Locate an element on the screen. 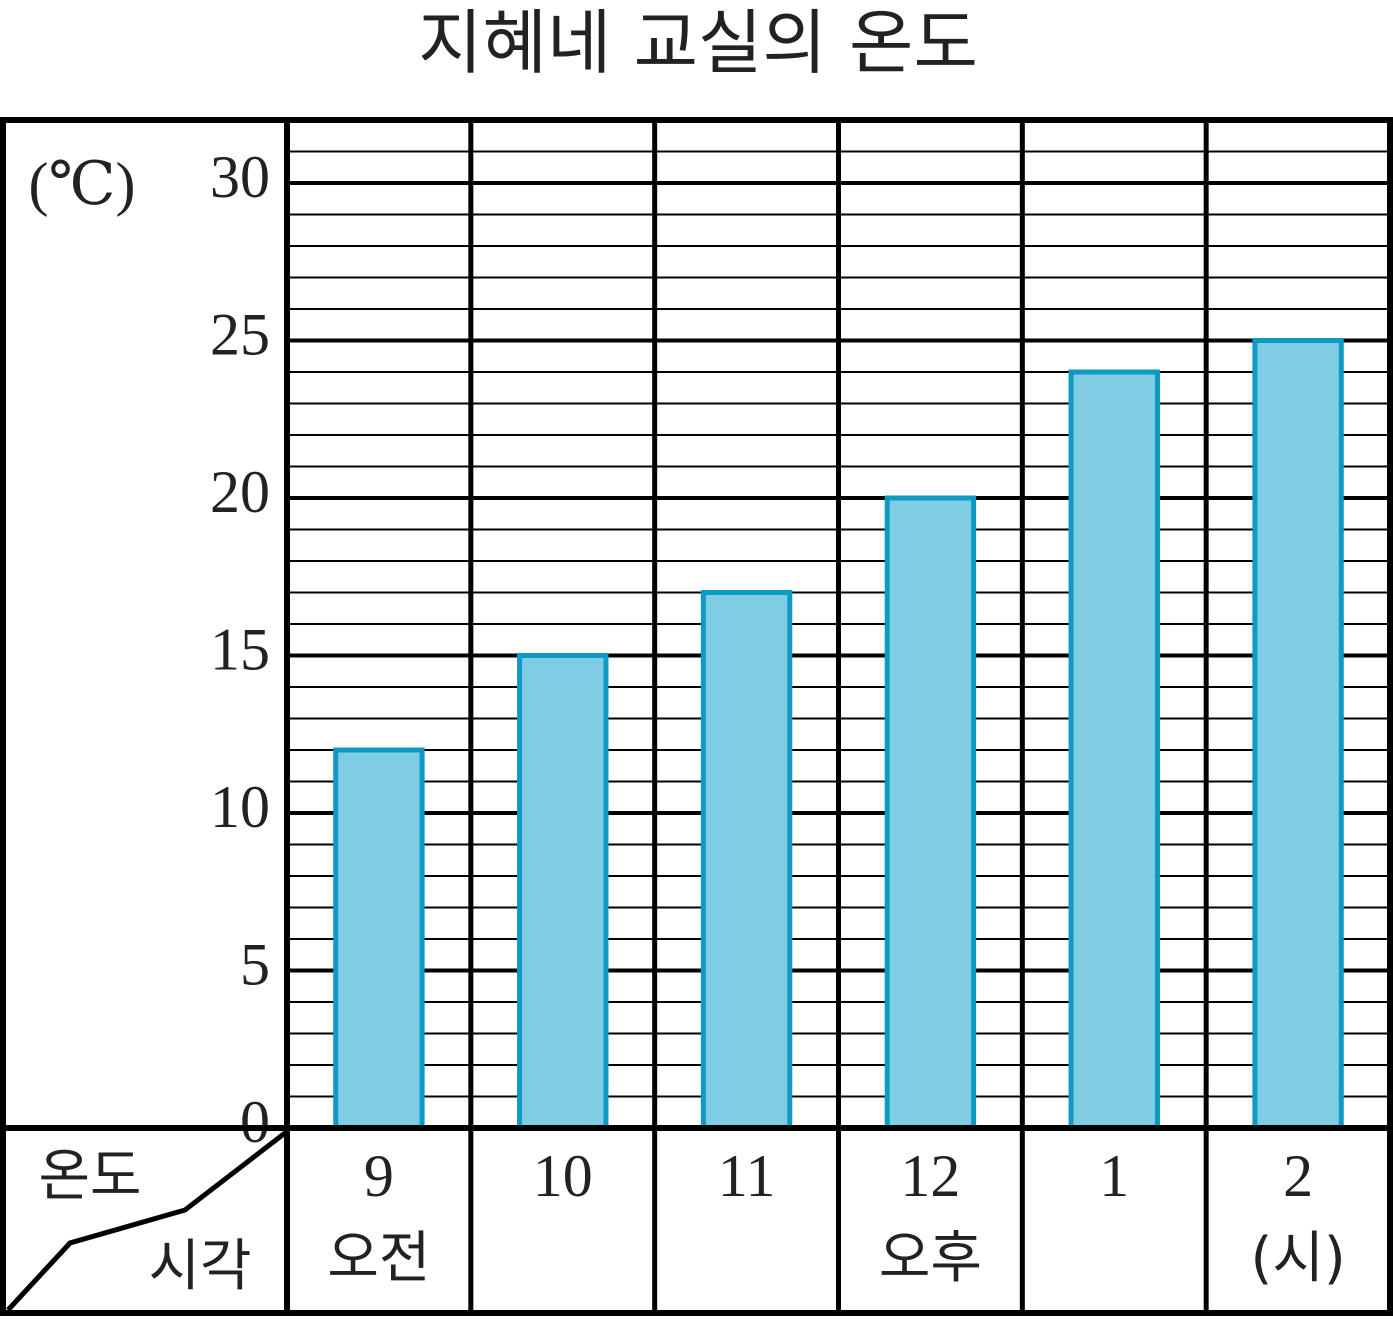 The width and height of the screenshot is (1393, 1319). y-tick-label: 5 is located at coordinates (255, 964).